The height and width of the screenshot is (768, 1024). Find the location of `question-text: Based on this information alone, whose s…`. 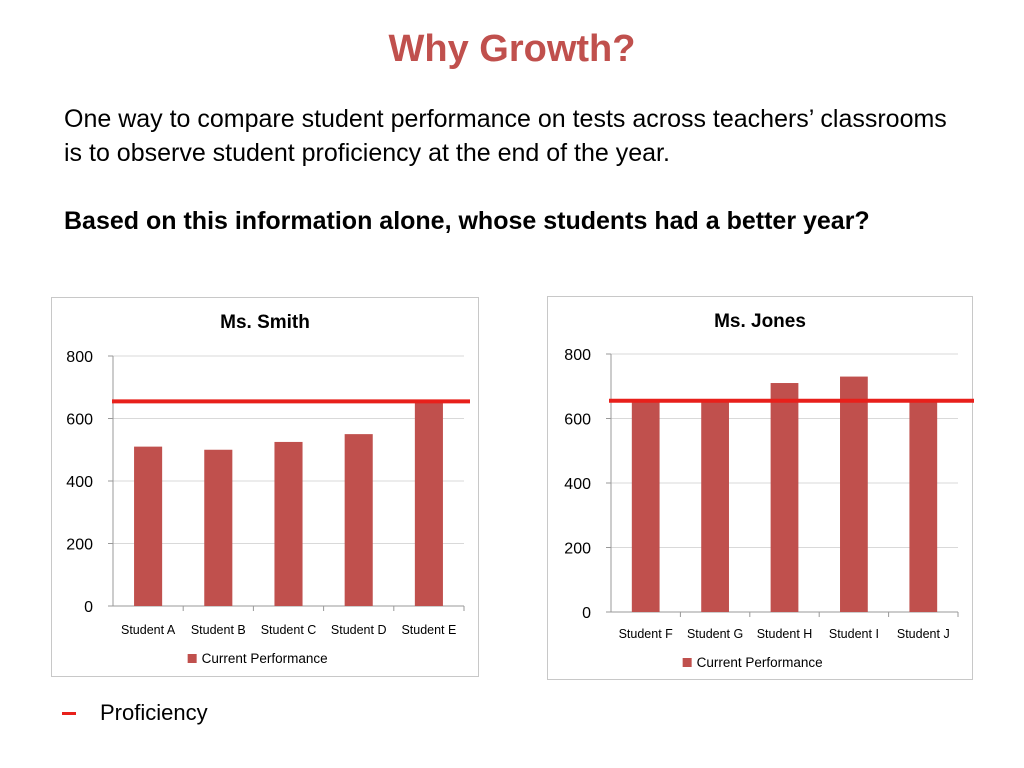

question-text: Based on this information alone, whose s… is located at coordinates (467, 221).